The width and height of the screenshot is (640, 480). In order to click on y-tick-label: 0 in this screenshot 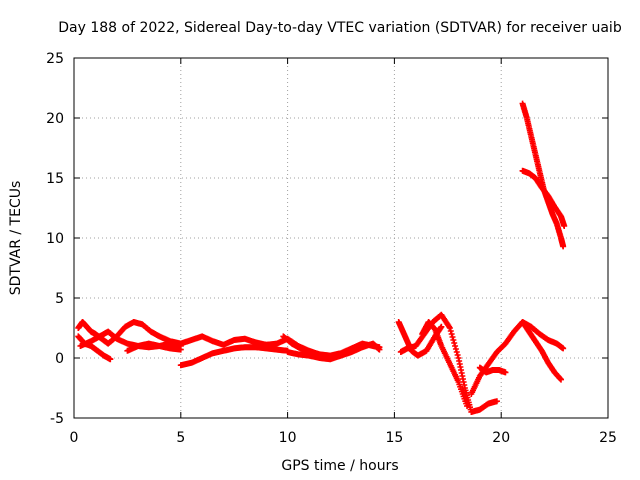, I will do `click(59, 359)`.